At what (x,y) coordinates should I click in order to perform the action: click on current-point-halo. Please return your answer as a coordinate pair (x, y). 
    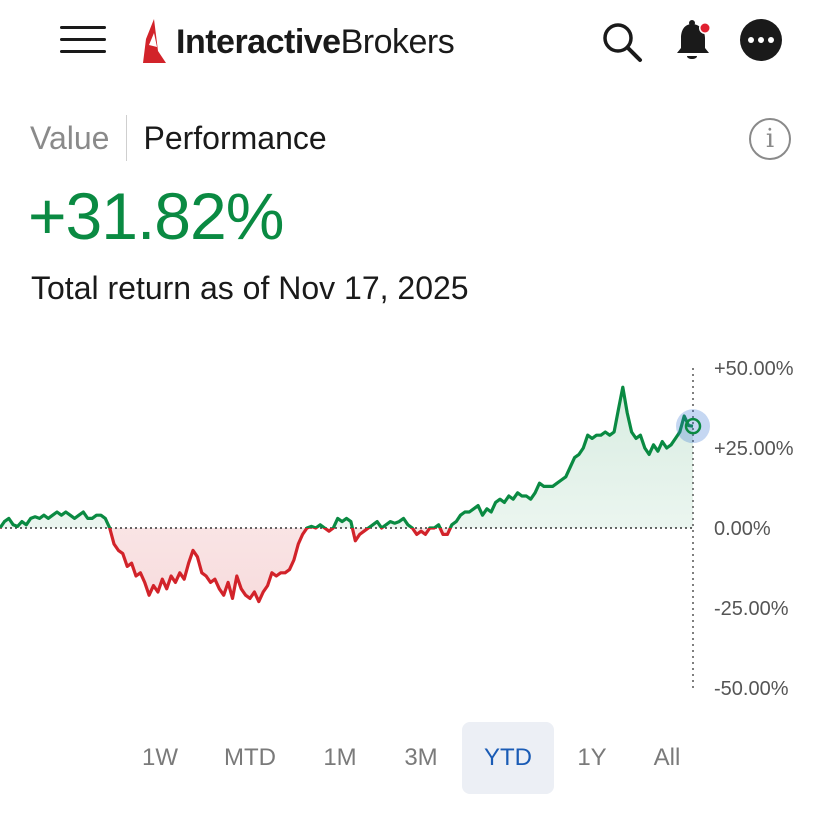
    Looking at the image, I should click on (693, 426).